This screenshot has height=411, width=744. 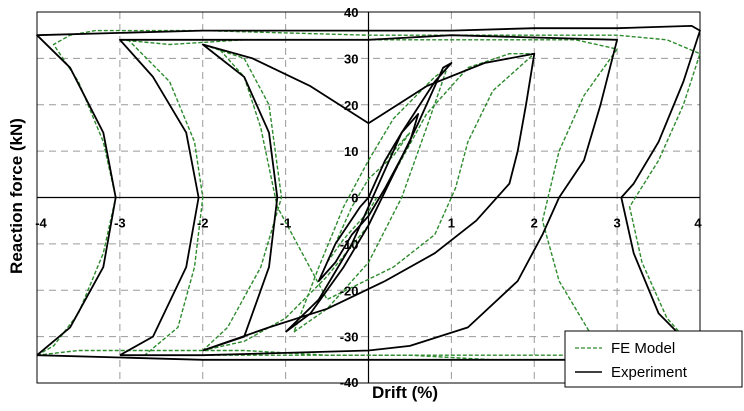 I want to click on y-tick-label: -10, so click(x=349, y=244).